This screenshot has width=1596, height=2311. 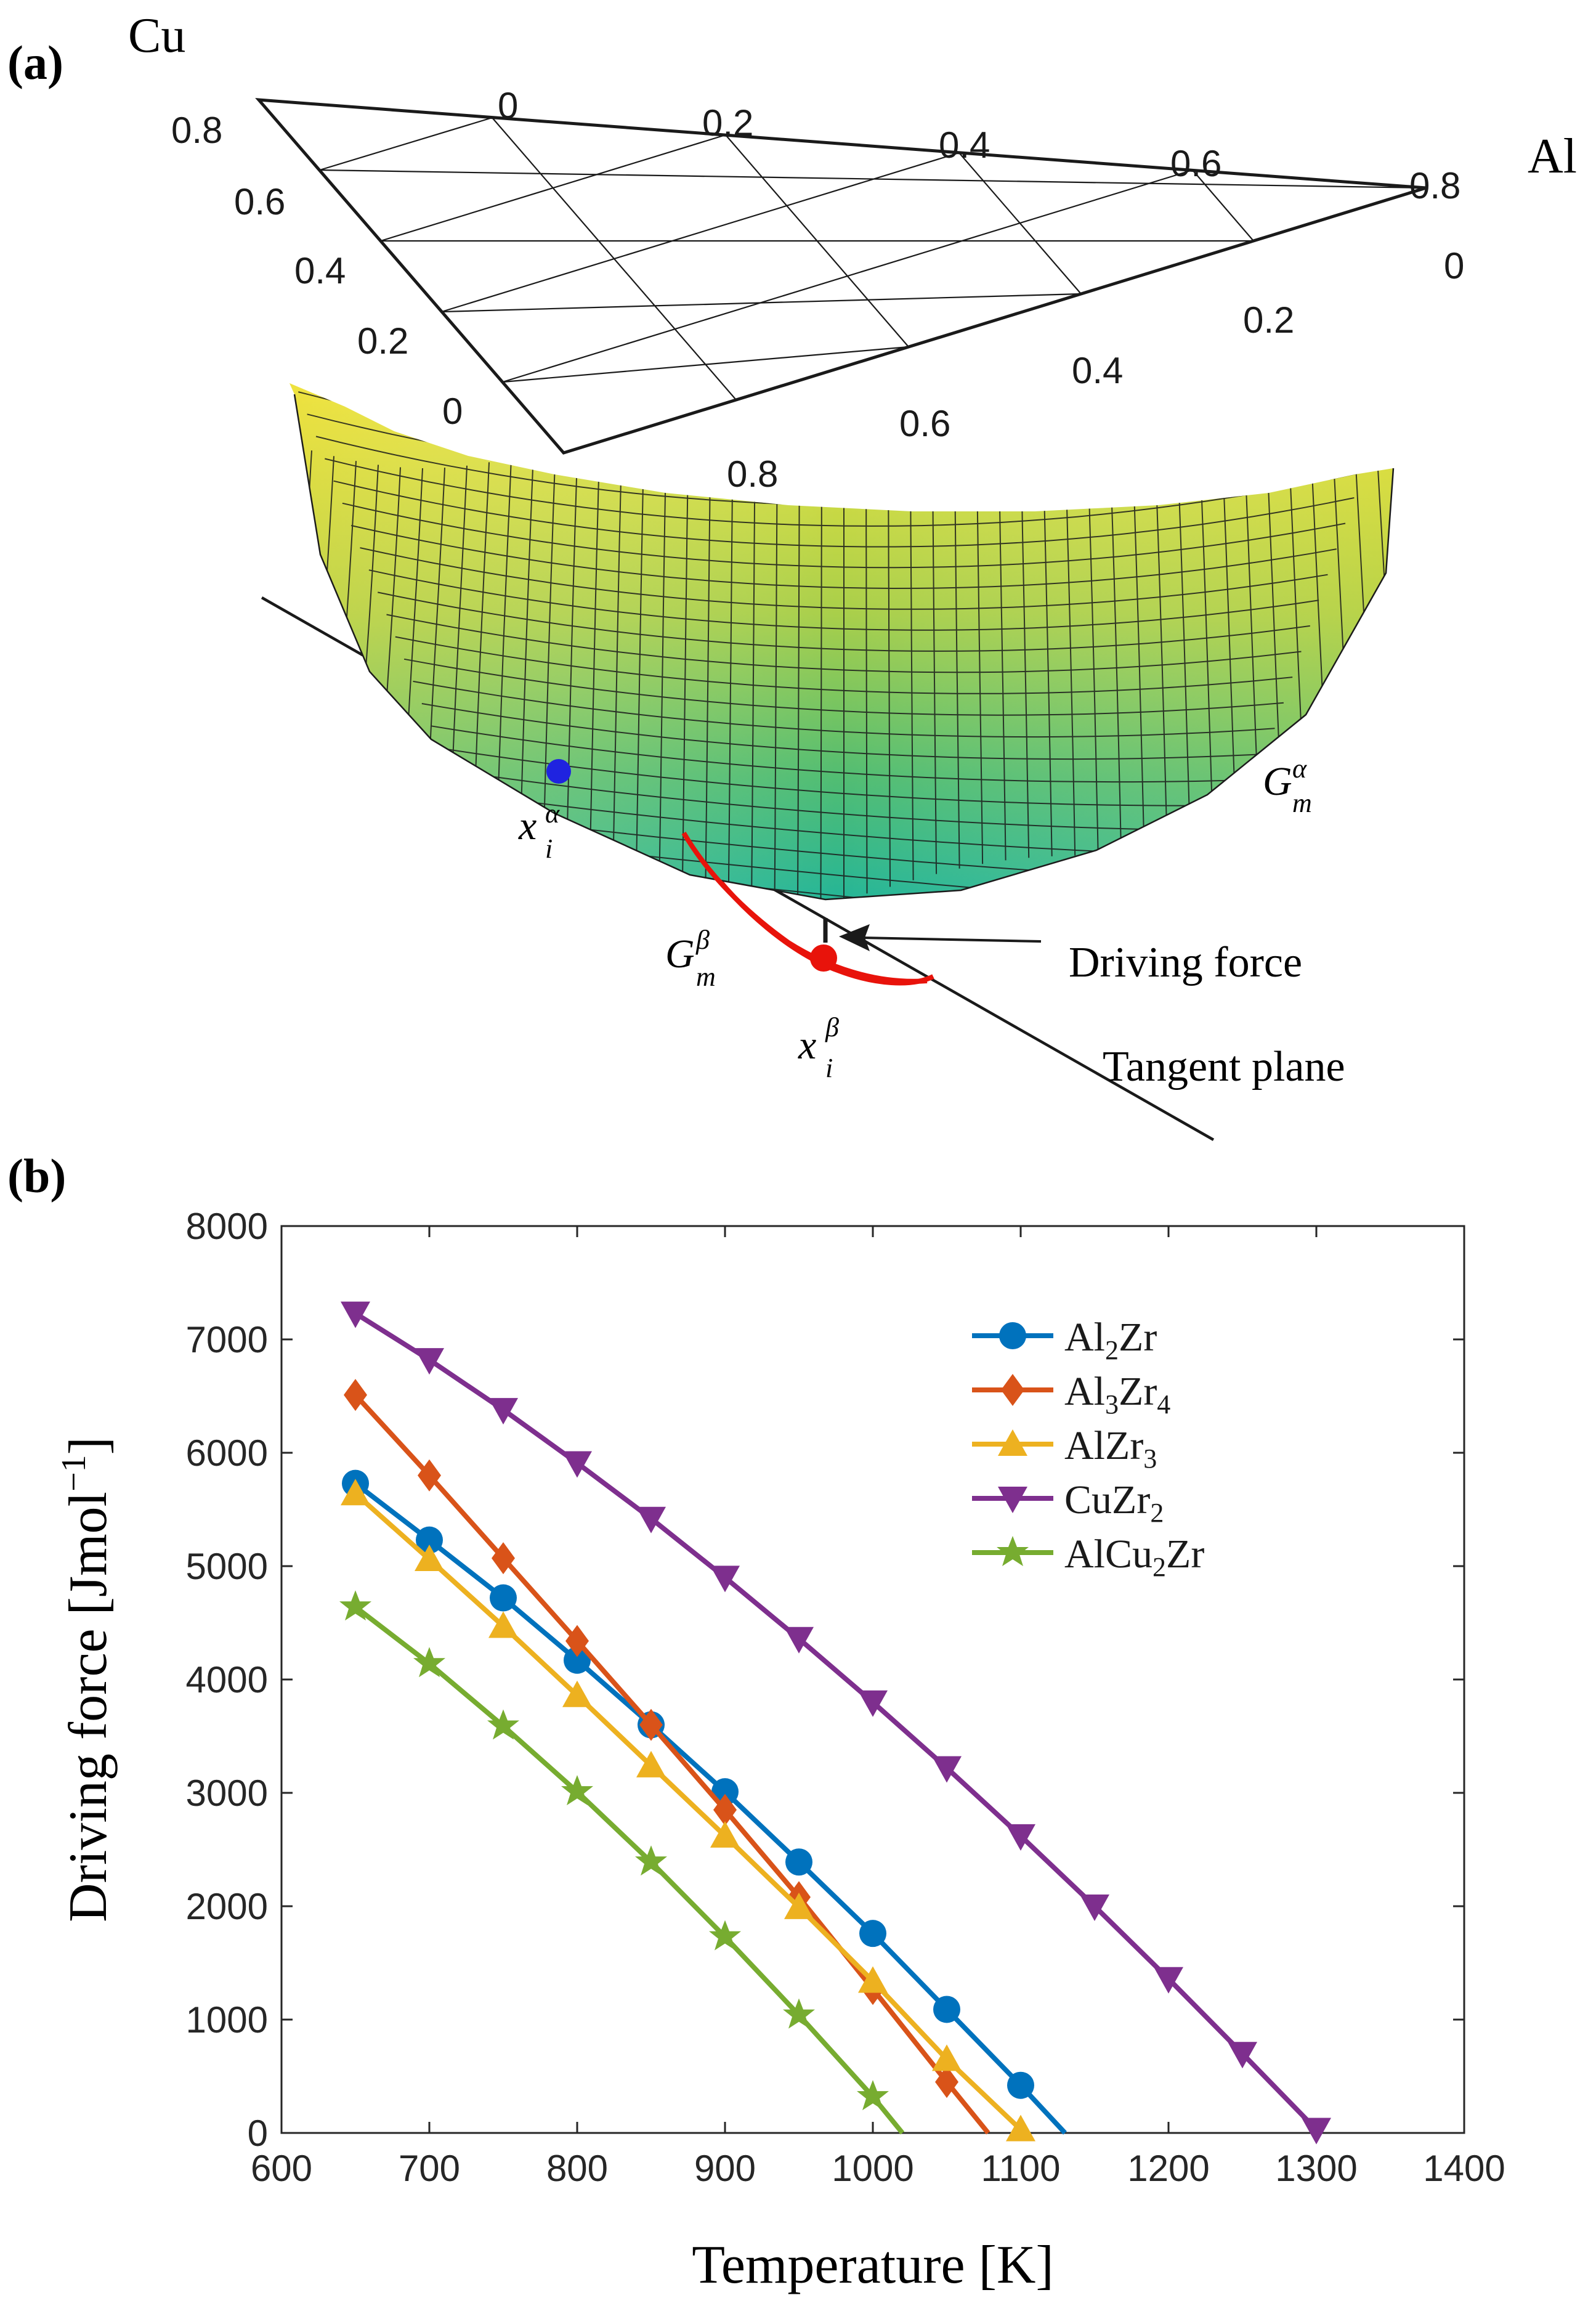 What do you see at coordinates (964, 145) in the screenshot?
I see `tick-top-0.4: 0.4` at bounding box center [964, 145].